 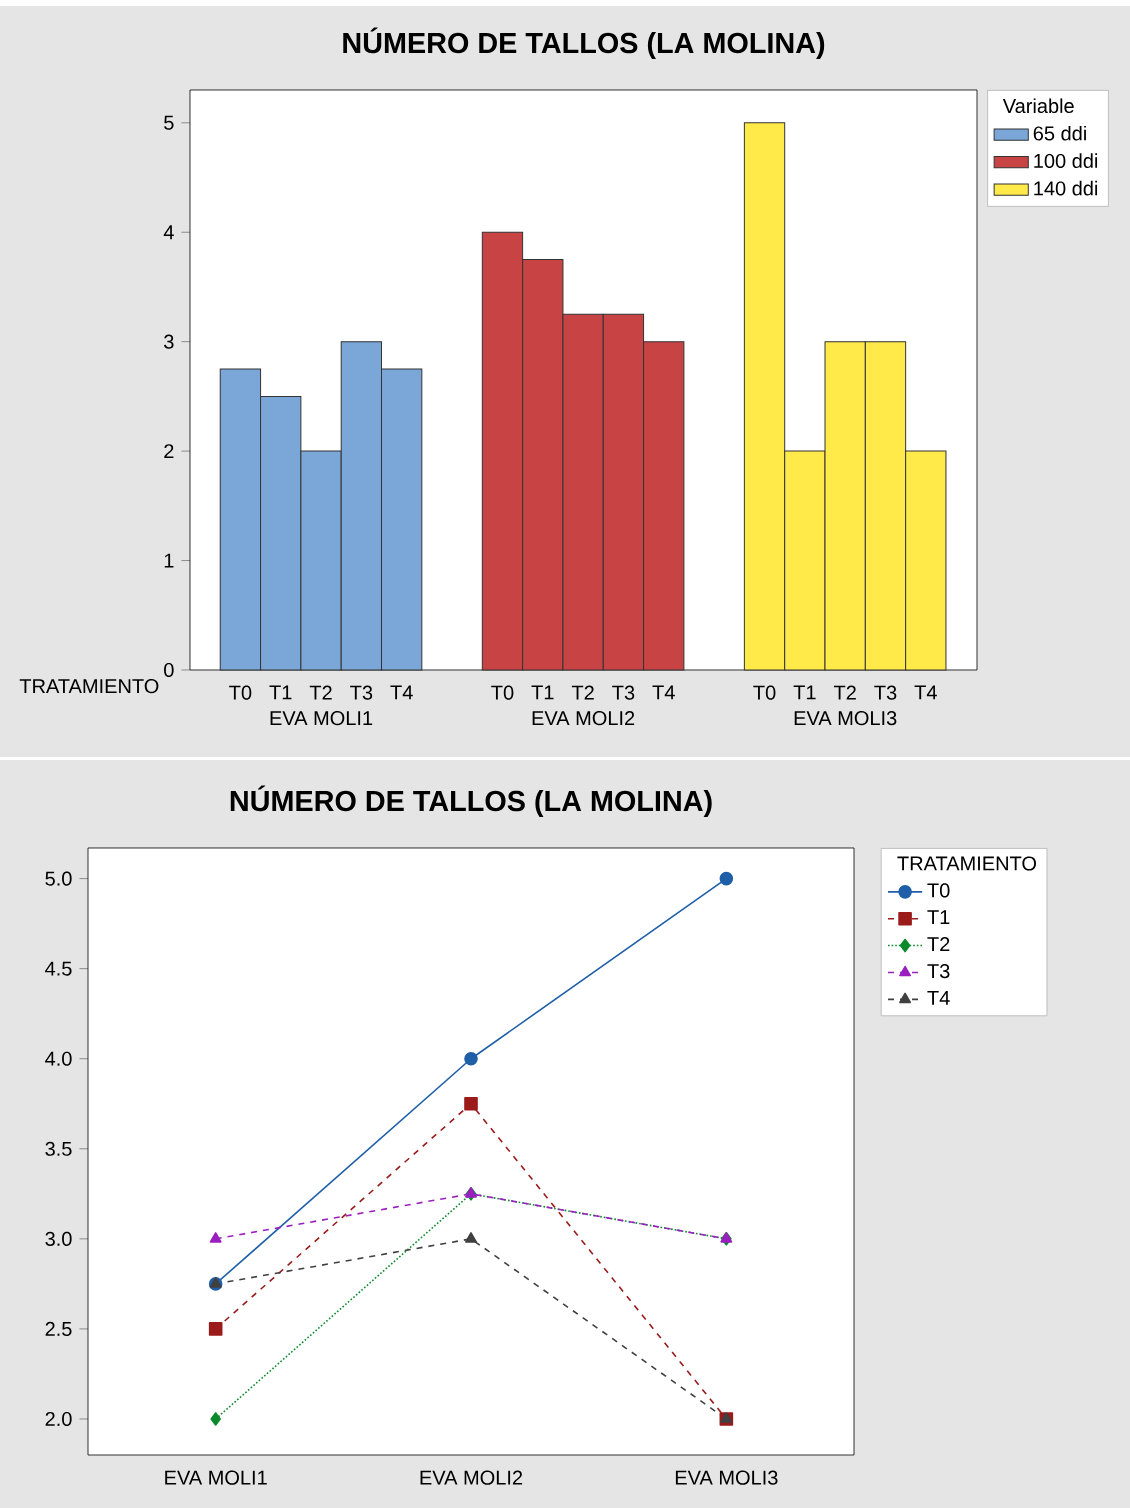 I want to click on y-tick-label: 1, so click(x=169, y=560).